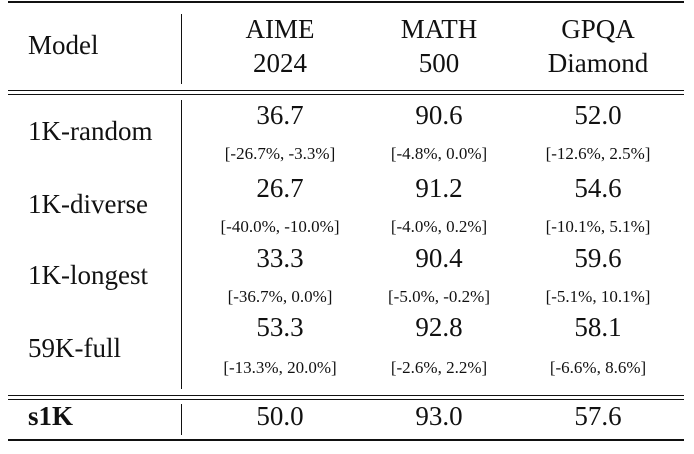  Describe the element at coordinates (346, 440) in the screenshot. I see `bottom-rule` at that location.